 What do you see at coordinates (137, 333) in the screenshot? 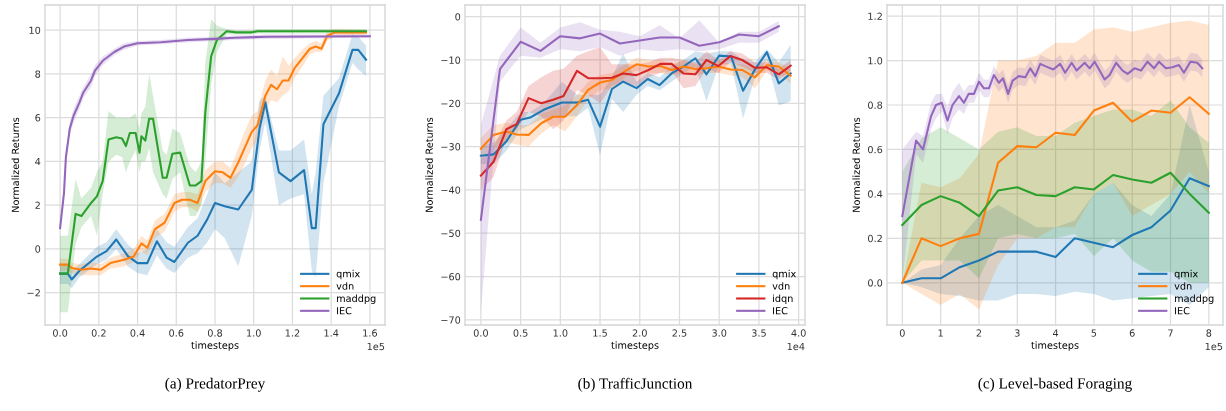
I see `x-tick-label: 0.4` at bounding box center [137, 333].